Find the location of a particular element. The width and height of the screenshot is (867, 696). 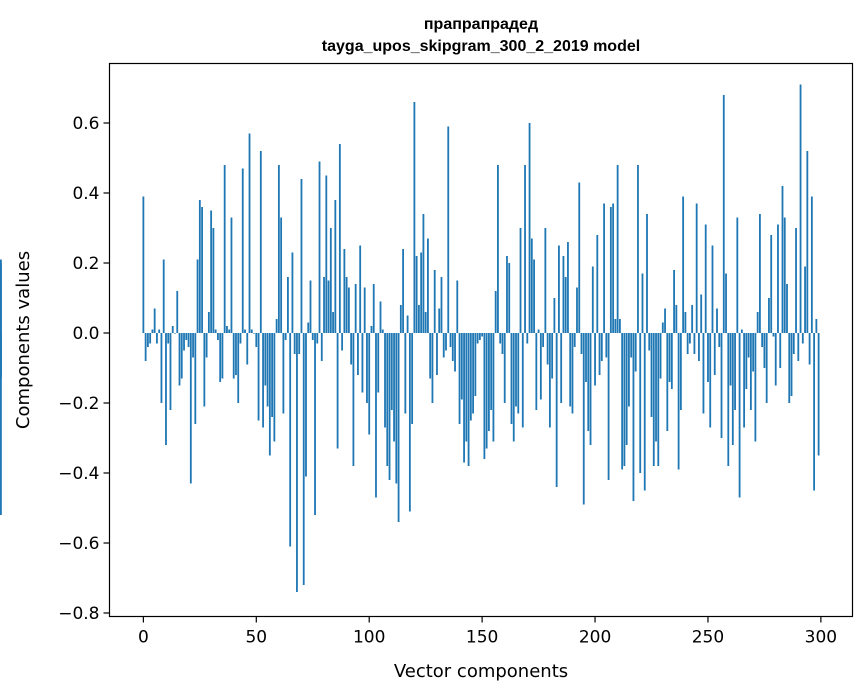

chart-subtitle: tayga_upos_skipgram_300_2_2019 model is located at coordinates (481, 46).